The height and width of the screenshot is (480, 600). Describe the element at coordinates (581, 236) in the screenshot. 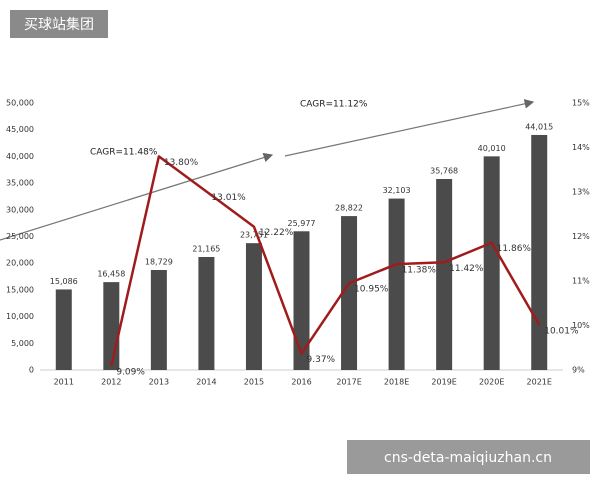

I see `y2-tick-label: 12%` at that location.